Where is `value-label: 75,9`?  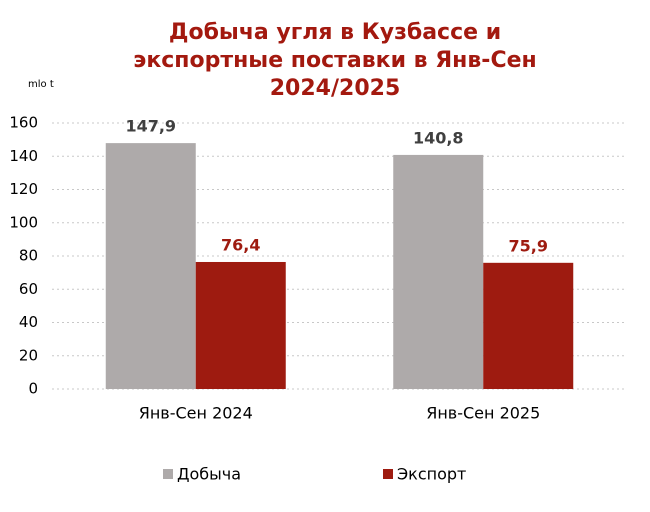
value-label: 75,9 is located at coordinates (528, 245).